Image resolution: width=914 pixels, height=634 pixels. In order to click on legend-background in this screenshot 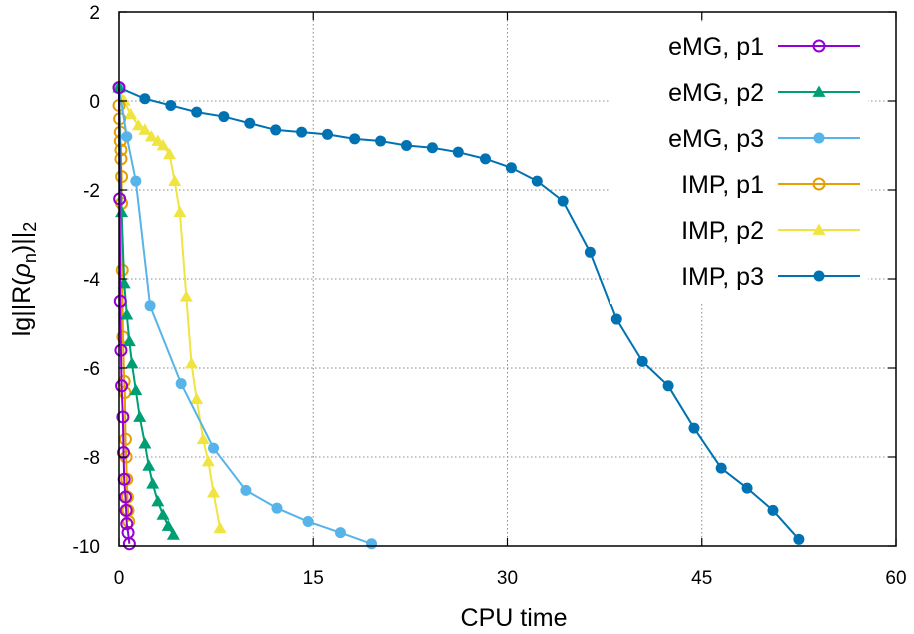, I will do `click(739, 164)`.